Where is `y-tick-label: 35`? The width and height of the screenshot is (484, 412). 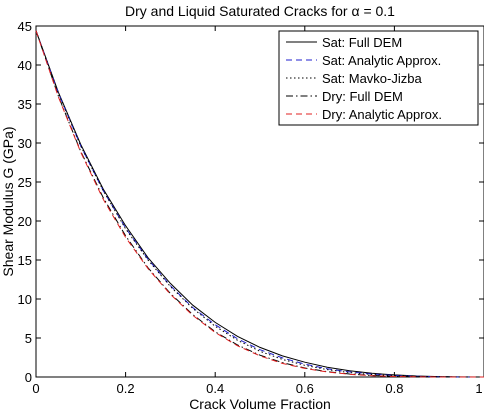 y-tick-label: 35 is located at coordinates (25, 104).